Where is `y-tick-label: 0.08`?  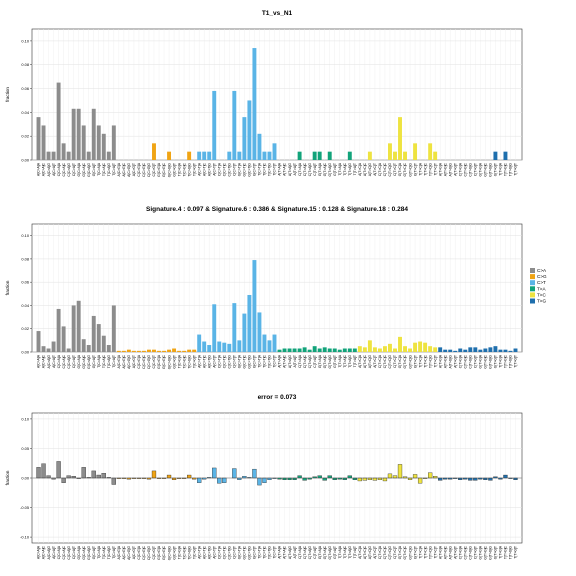
y-tick-label: 0.08 is located at coordinates (25, 258).